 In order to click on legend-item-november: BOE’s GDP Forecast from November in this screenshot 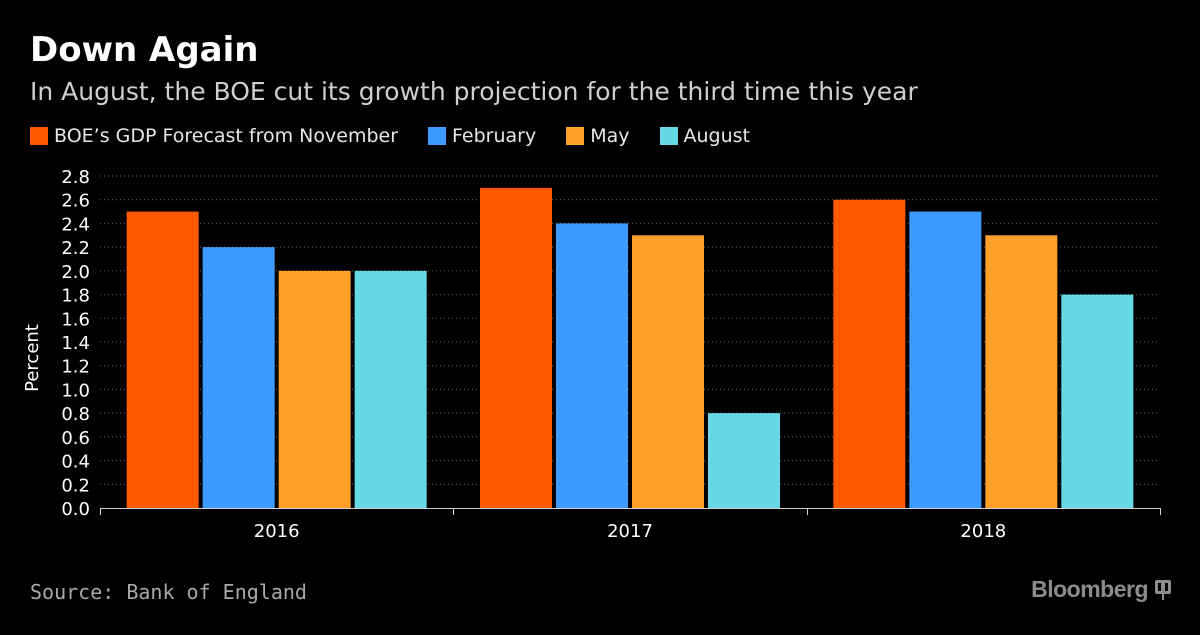, I will do `click(214, 136)`.